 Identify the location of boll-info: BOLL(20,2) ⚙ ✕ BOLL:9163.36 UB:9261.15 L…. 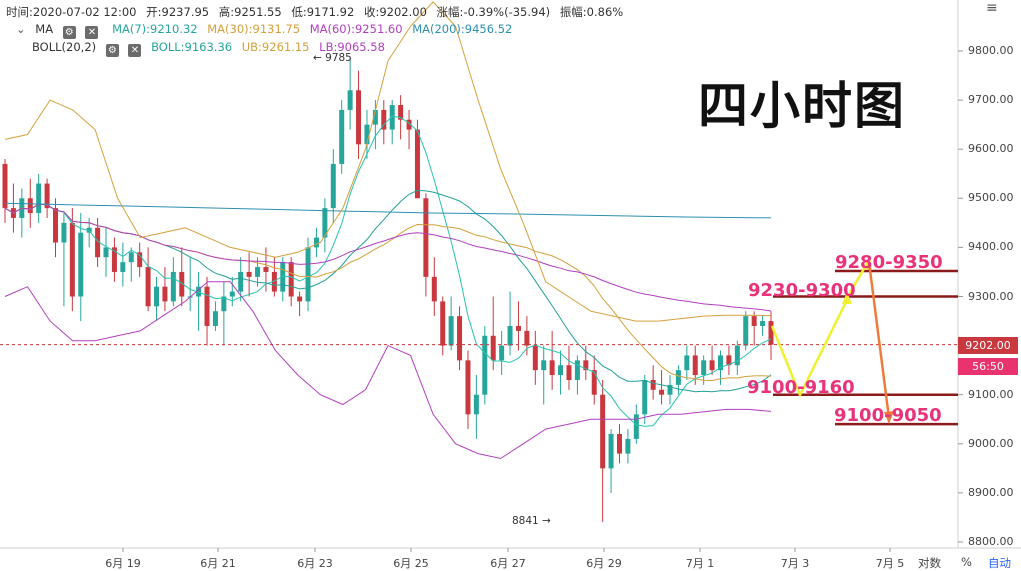
(211, 48).